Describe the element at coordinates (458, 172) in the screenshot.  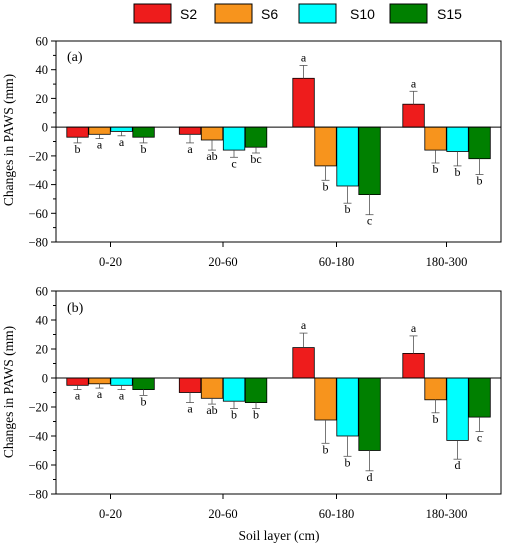
I see `sig-label-a-s10-3: b` at that location.